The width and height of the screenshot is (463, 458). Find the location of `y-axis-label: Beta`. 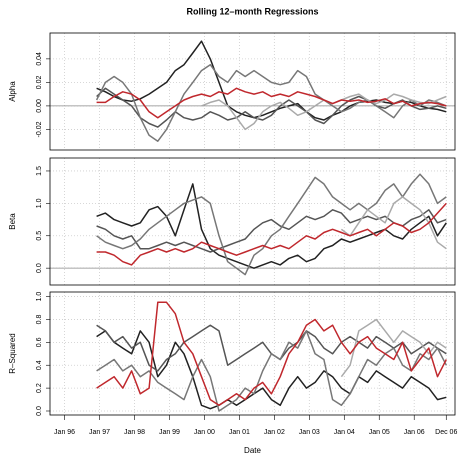

y-axis-label: Beta is located at coordinates (12, 221).